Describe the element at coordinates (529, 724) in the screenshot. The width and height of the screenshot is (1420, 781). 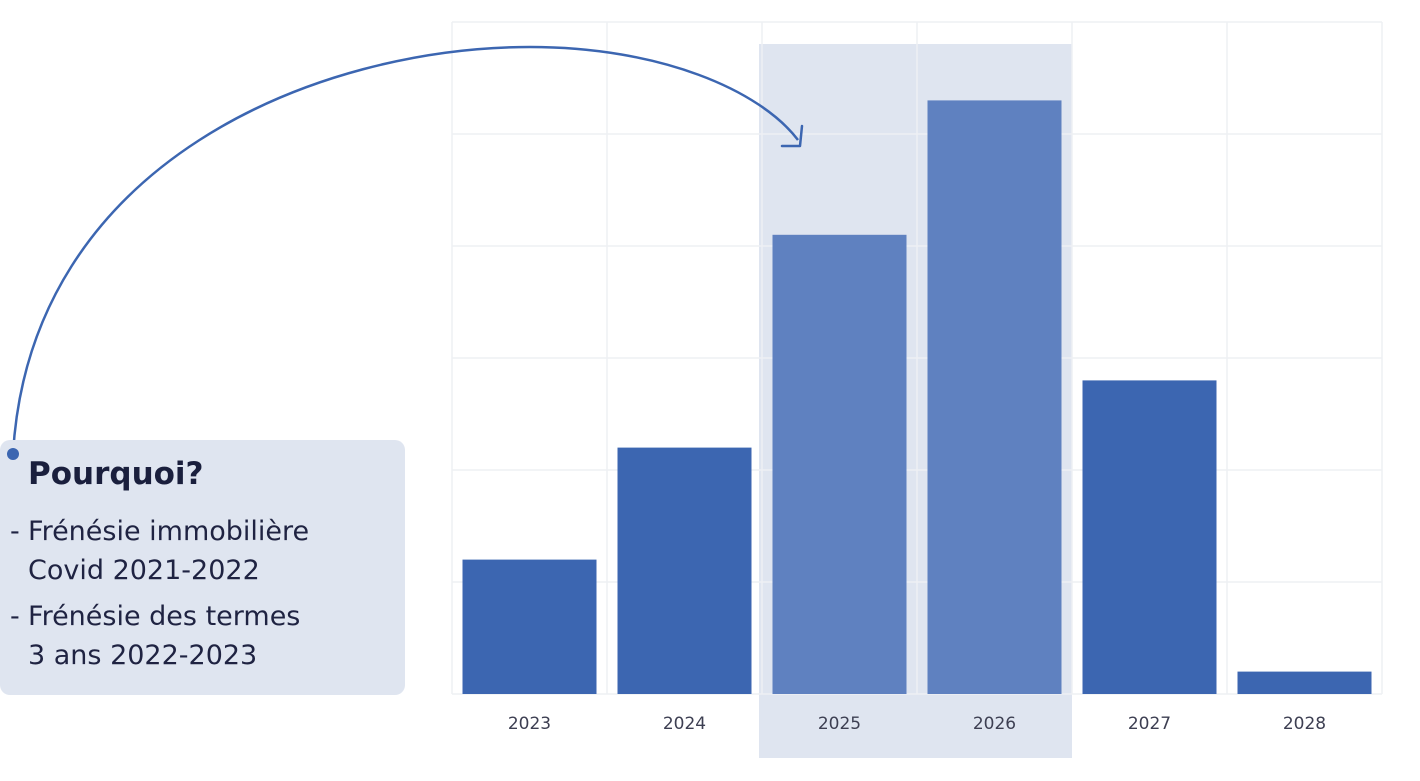
I see `x-tick-label-2023: 2023` at that location.